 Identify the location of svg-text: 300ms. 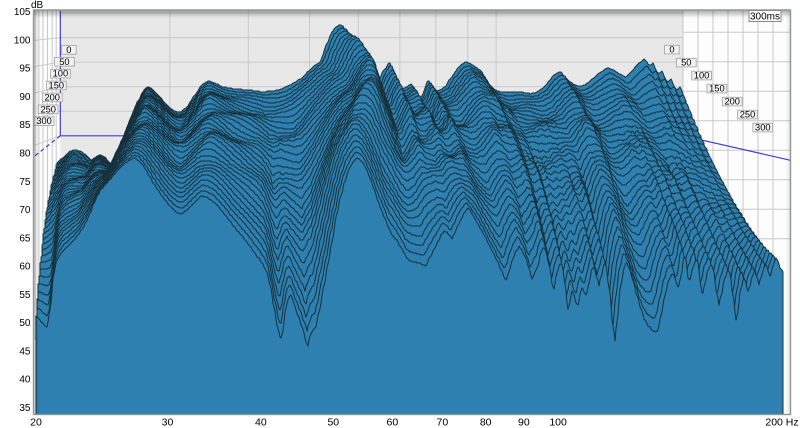
(765, 17).